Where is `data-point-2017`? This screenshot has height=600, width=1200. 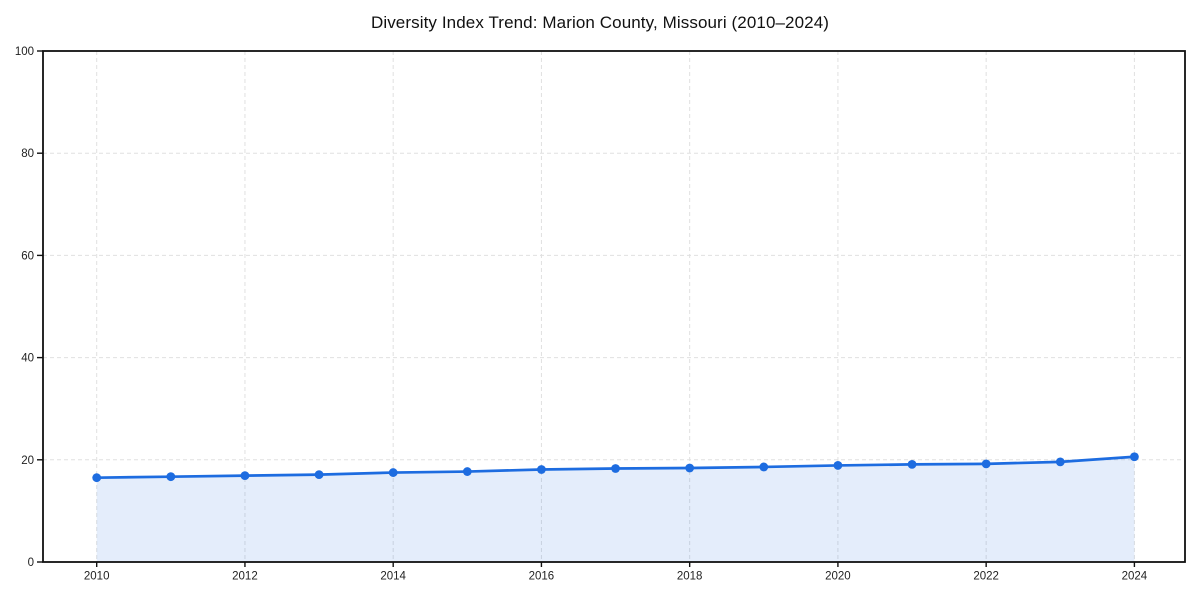
data-point-2017 is located at coordinates (615, 468).